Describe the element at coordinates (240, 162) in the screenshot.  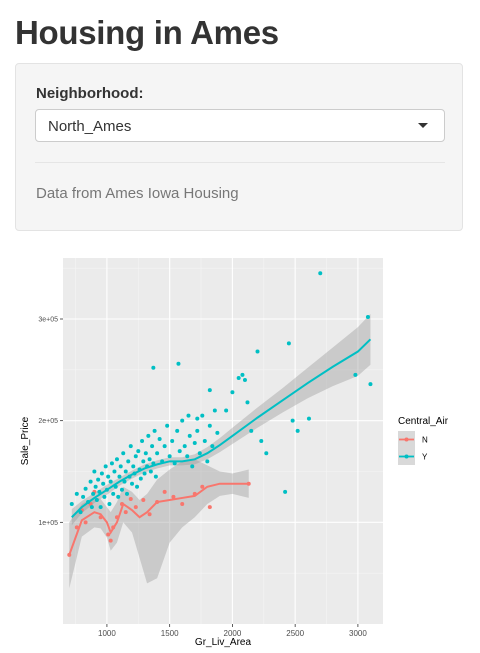
I see `divider` at that location.